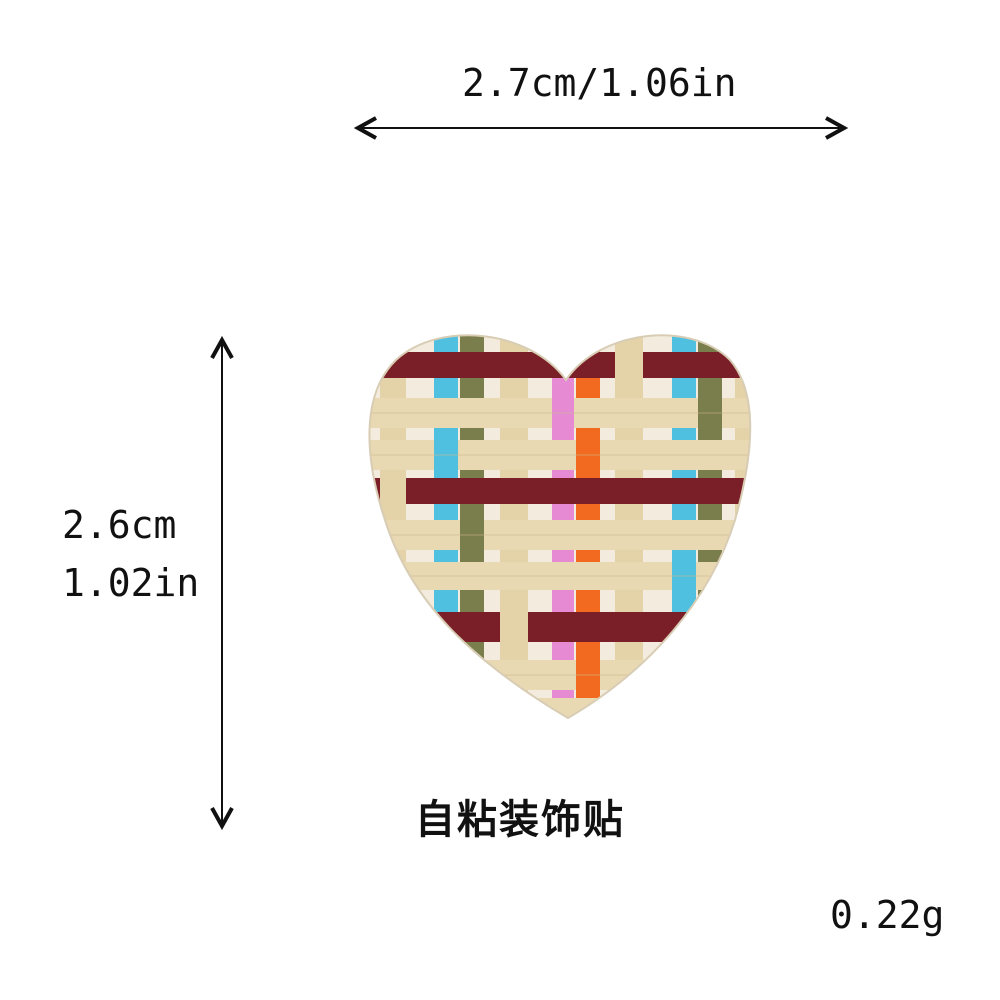 Image resolution: width=1000 pixels, height=1000 pixels. What do you see at coordinates (131, 583) in the screenshot?
I see `height-in-label: 1.02in` at bounding box center [131, 583].